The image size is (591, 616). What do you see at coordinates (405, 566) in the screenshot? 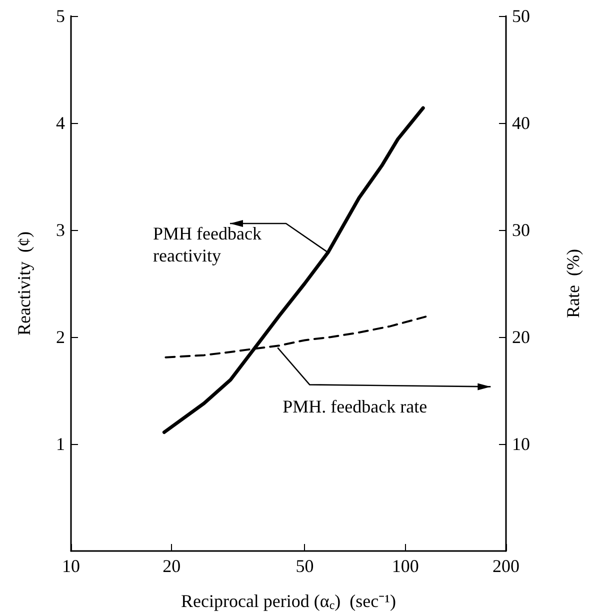
I see `x-tick-label: 100` at bounding box center [405, 566].